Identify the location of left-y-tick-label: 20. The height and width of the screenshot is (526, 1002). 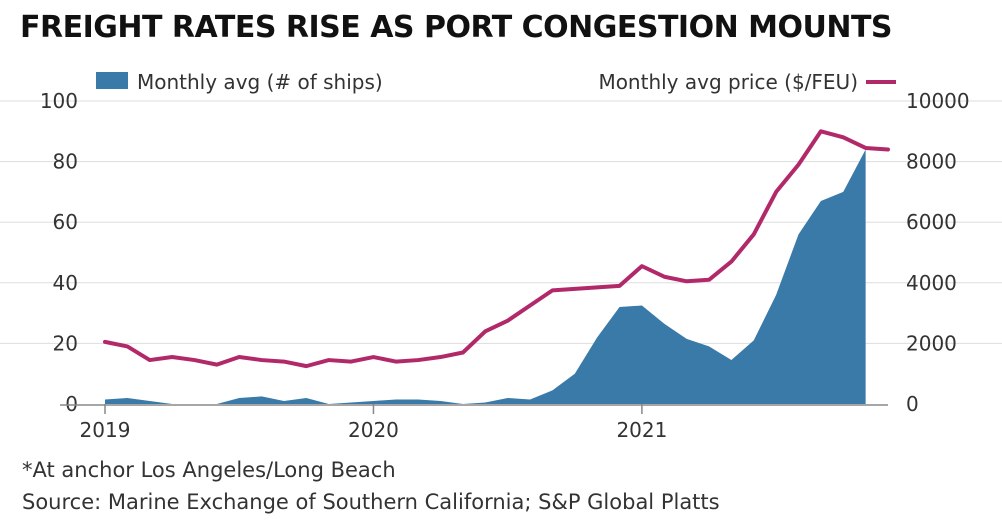
(65, 343).